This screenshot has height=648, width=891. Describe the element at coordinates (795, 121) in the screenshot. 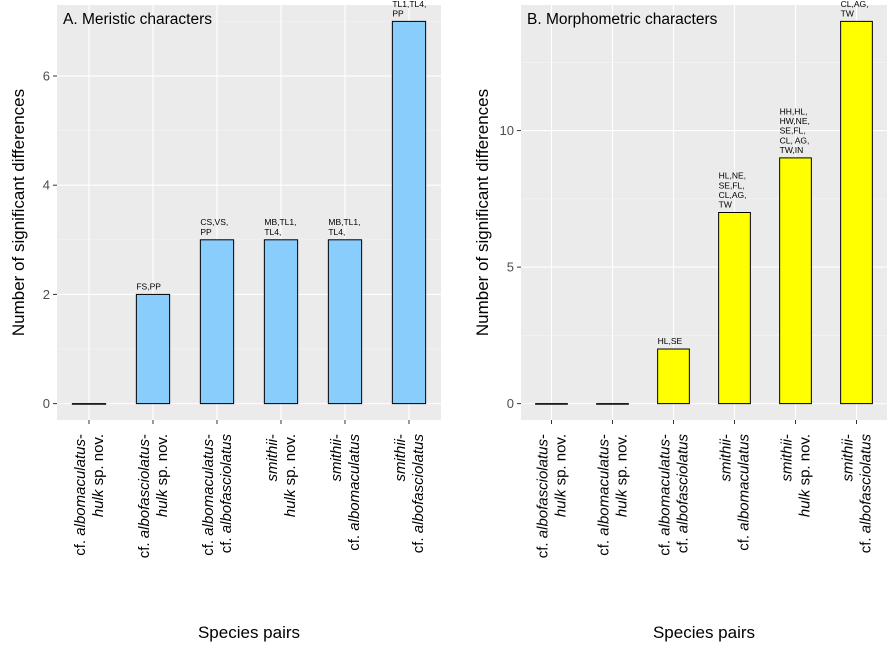

I see `bar-label: HW,NE,` at that location.